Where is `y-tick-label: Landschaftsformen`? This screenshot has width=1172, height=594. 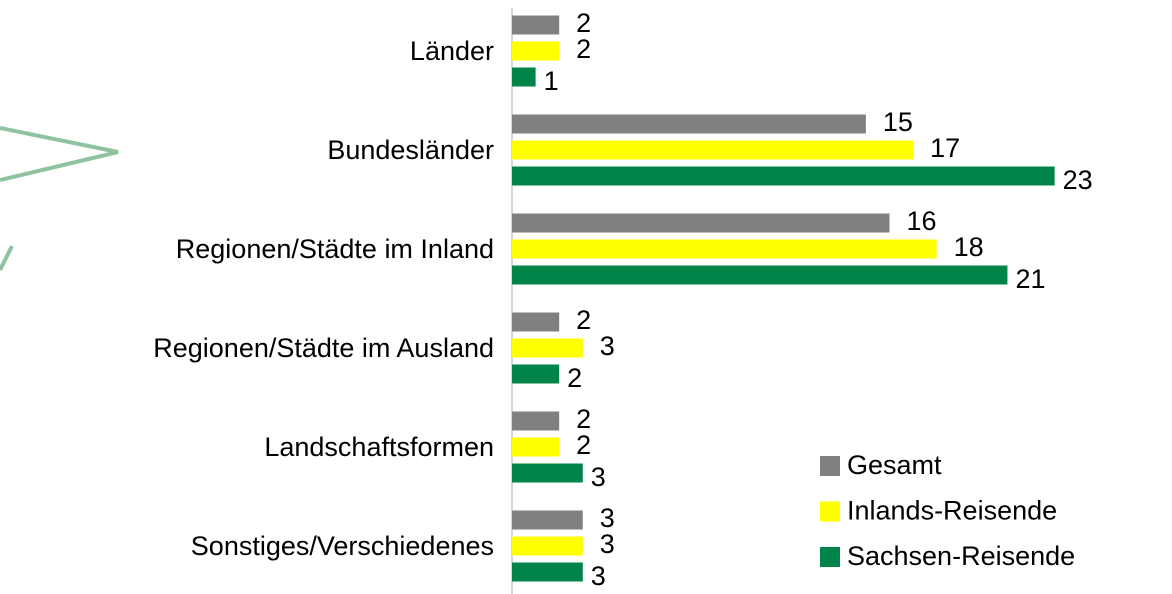
y-tick-label: Landschaftsformen is located at coordinates (379, 447).